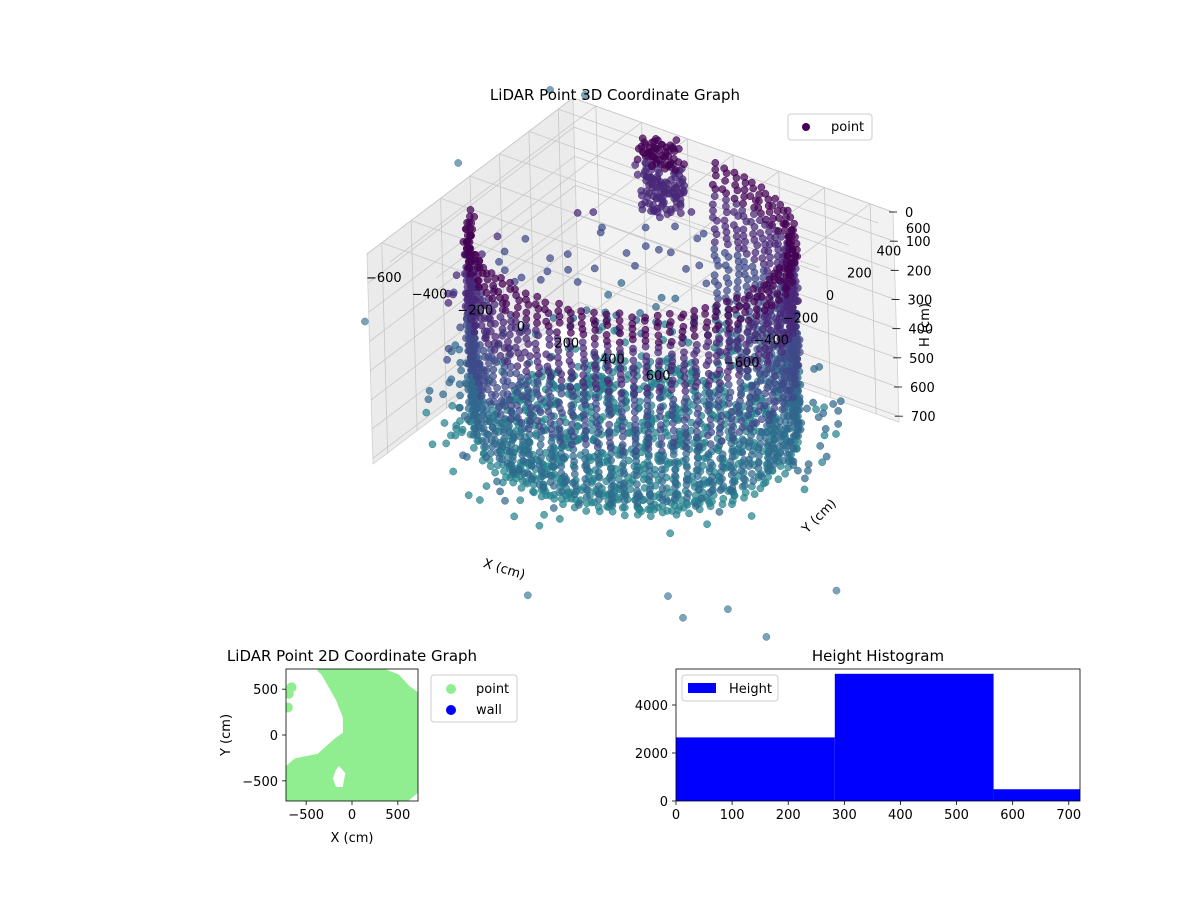 This screenshot has width=1200, height=900. I want to click on y-3d-tick-label: 600, so click(918, 229).